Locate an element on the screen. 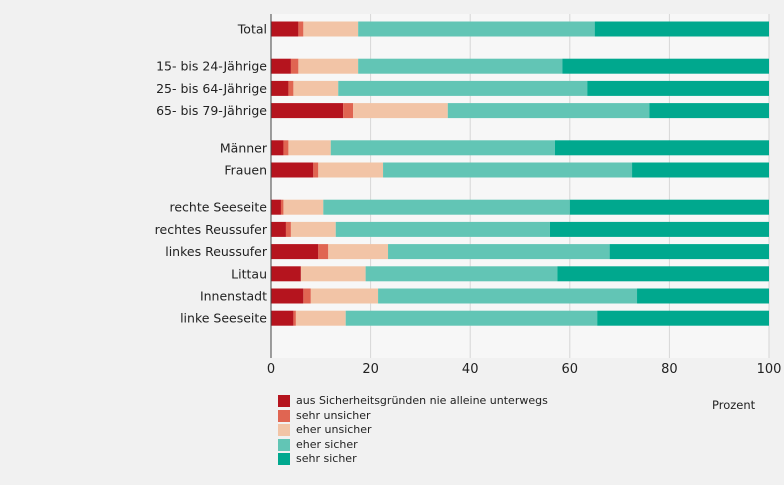  x-tick-label: 60 is located at coordinates (570, 369).